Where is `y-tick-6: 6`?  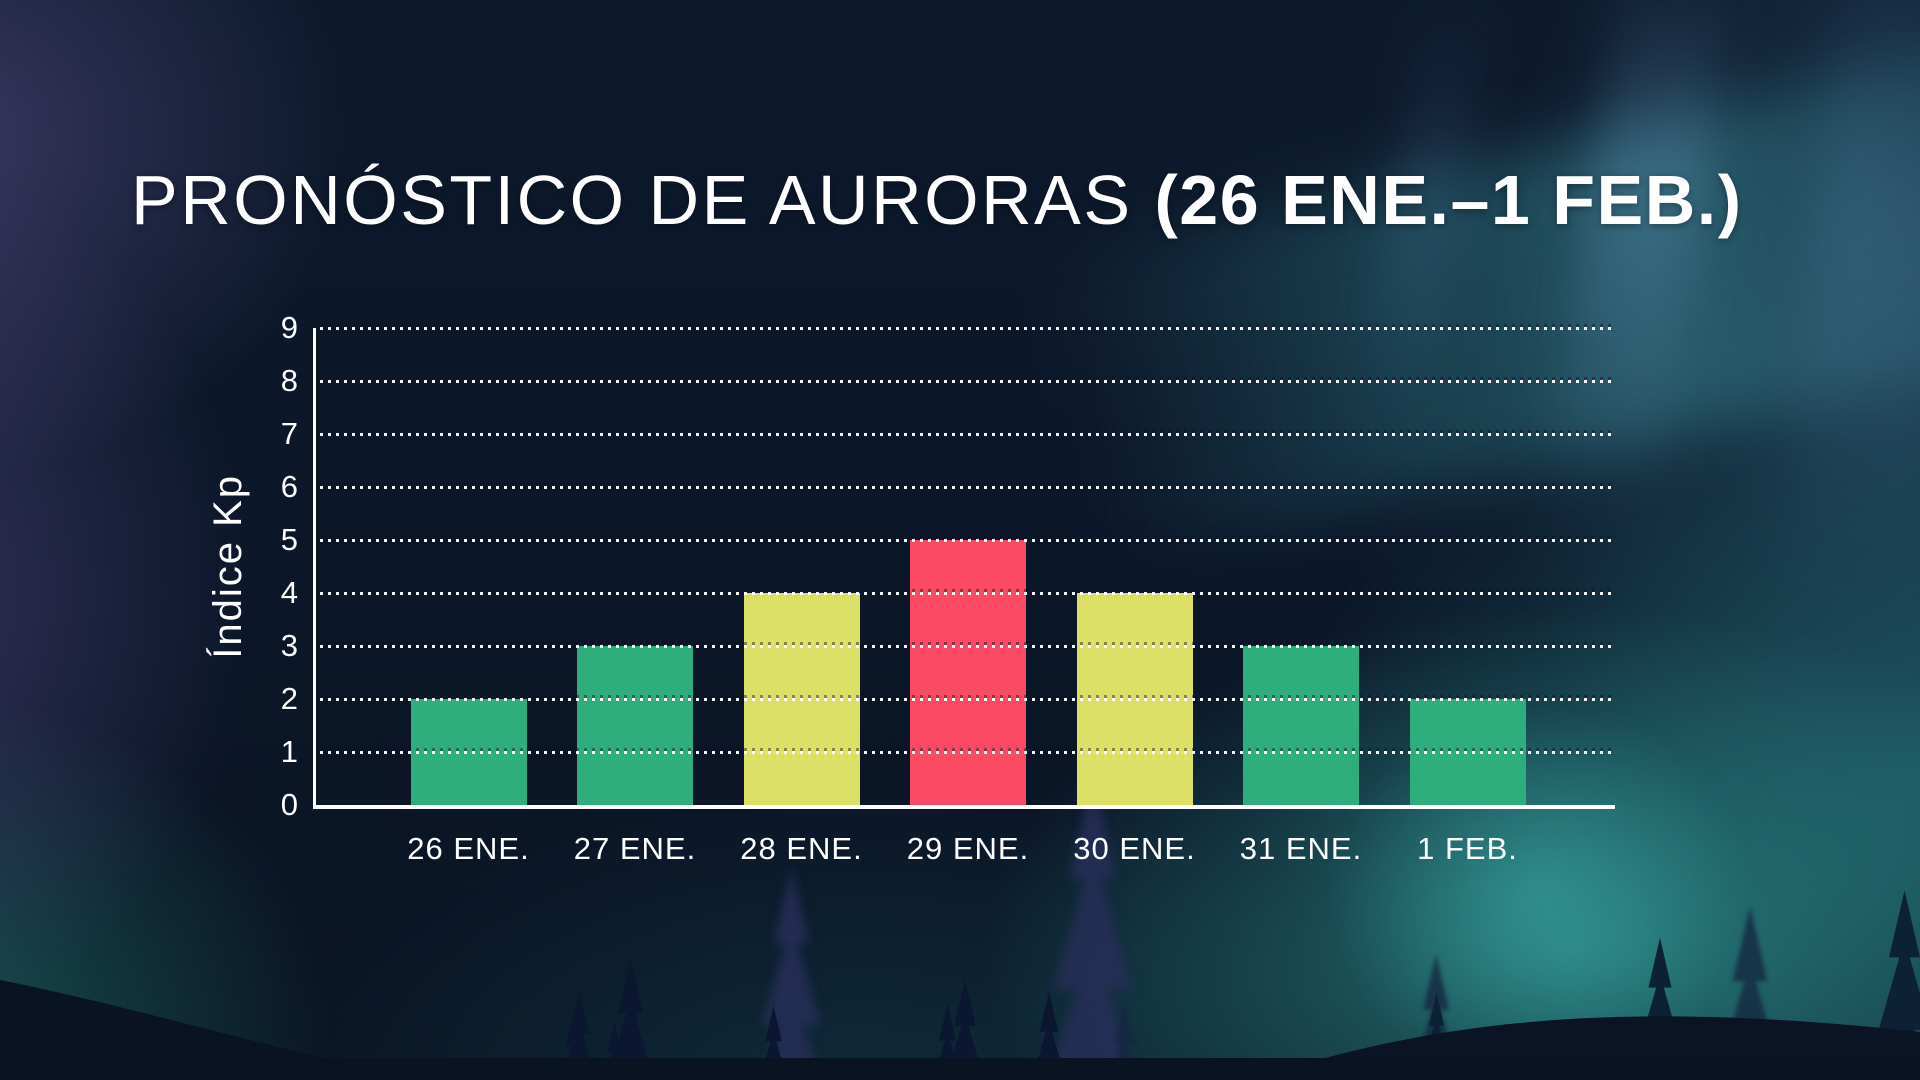
y-tick-6: 6 is located at coordinates (289, 486).